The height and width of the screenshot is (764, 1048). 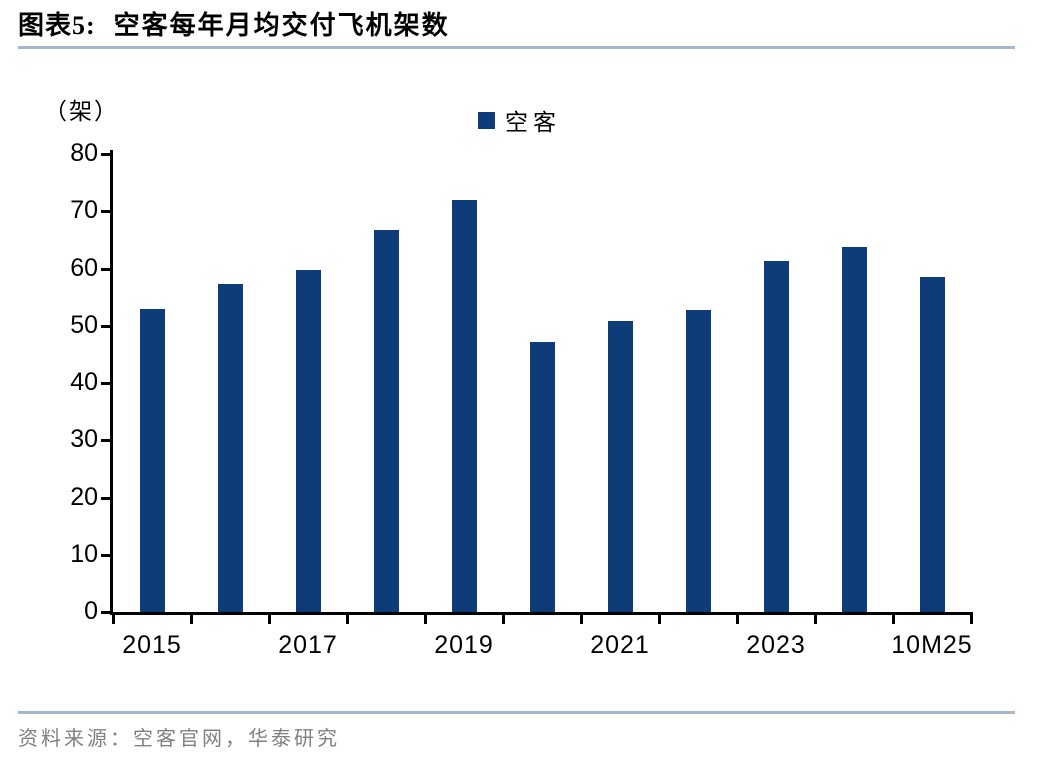 I want to click on bar-10M25, so click(x=932, y=444).